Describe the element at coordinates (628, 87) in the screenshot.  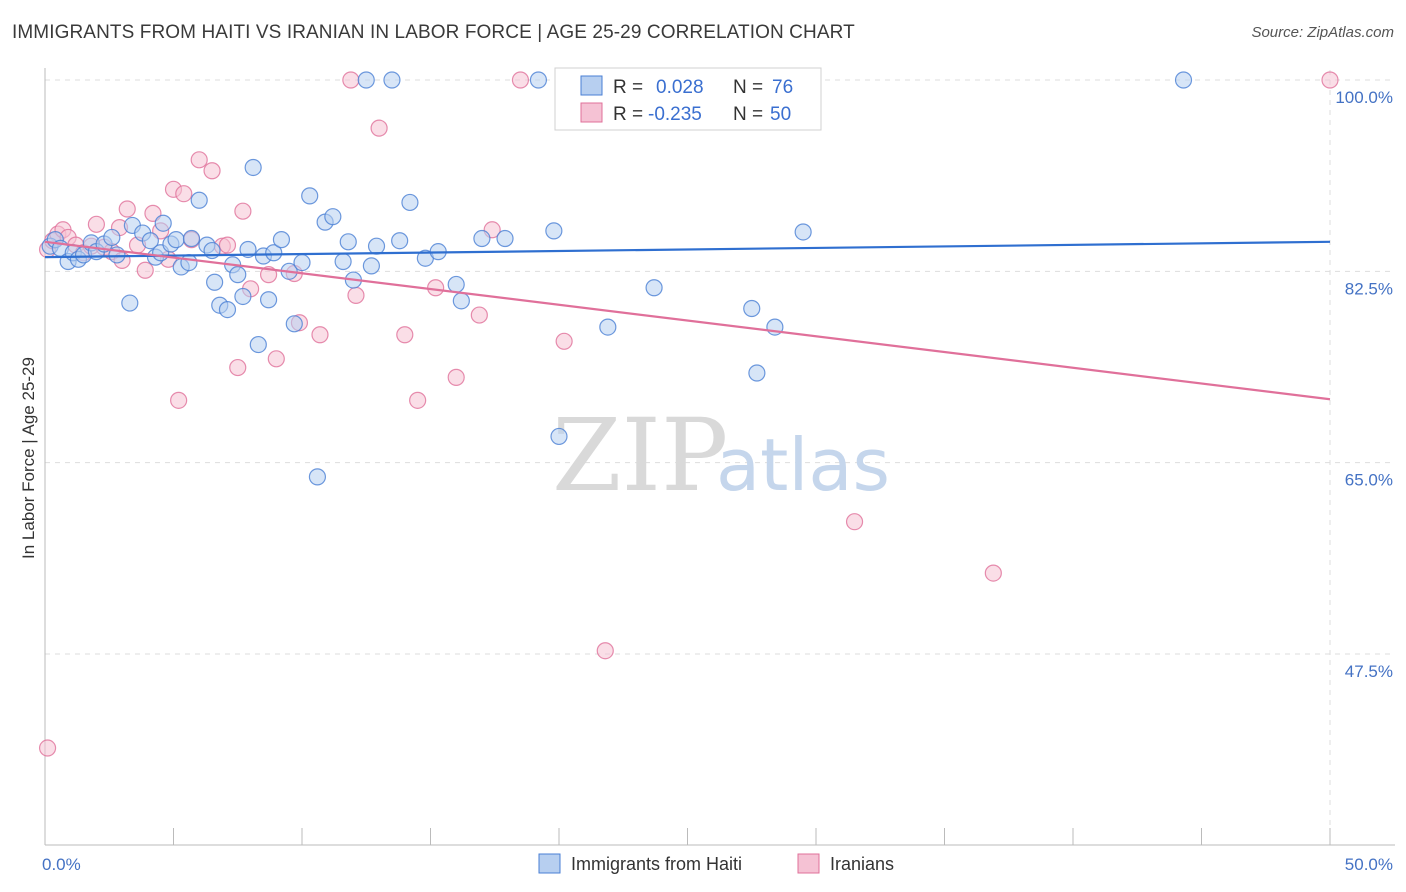
I see `stats-r-label-haiti: R =` at that location.